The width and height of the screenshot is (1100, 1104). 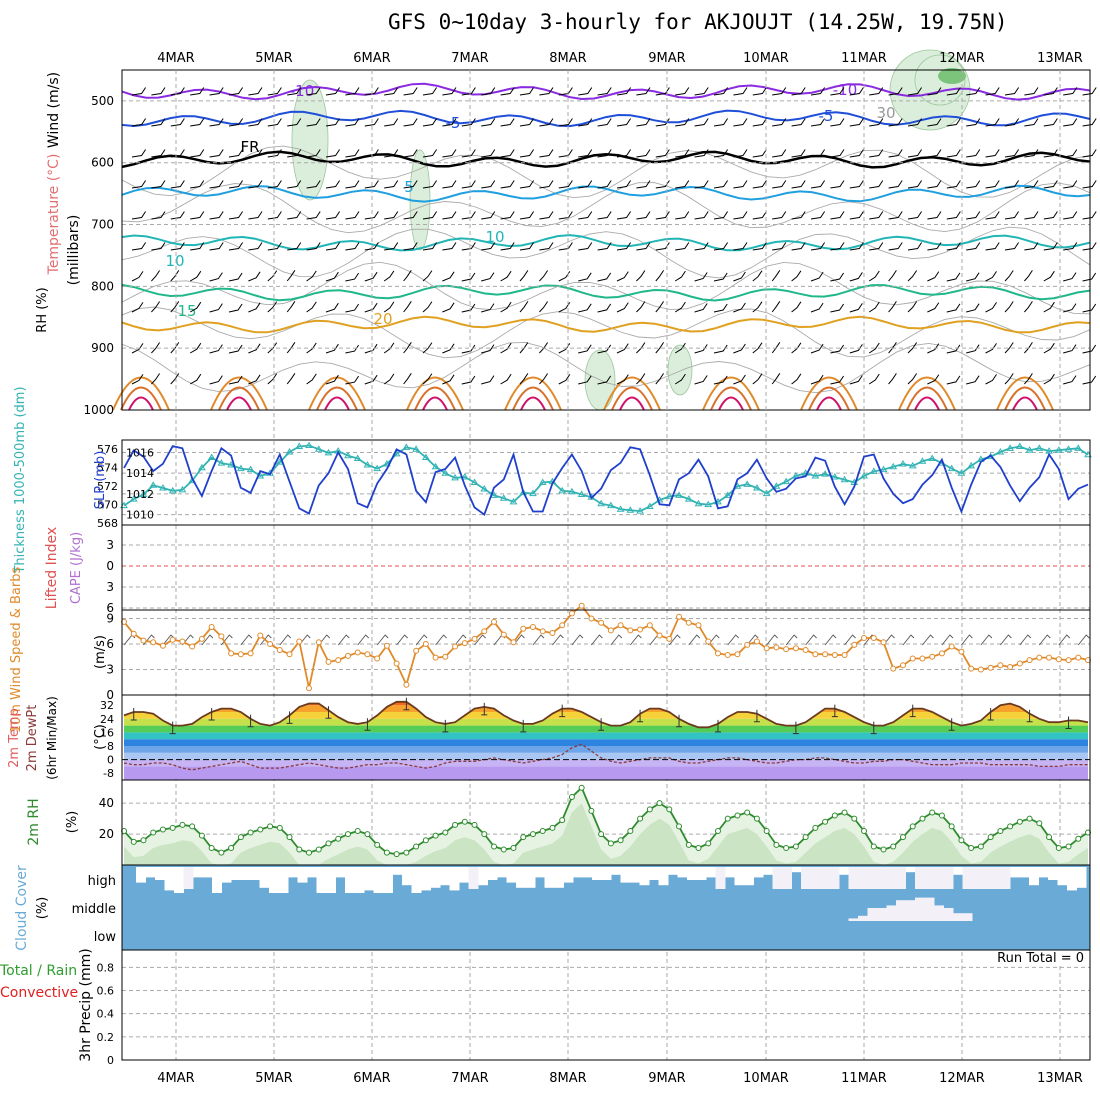 What do you see at coordinates (606, 481) in the screenshot?
I see `slp-series` at bounding box center [606, 481].